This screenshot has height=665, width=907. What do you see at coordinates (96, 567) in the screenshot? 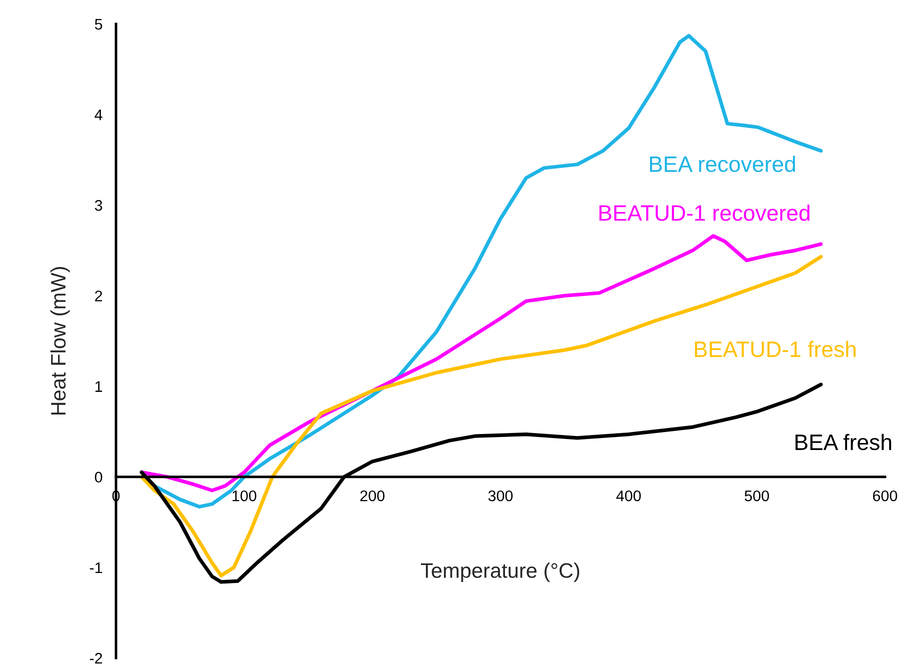
I see `y-tick-label: -1` at bounding box center [96, 567].